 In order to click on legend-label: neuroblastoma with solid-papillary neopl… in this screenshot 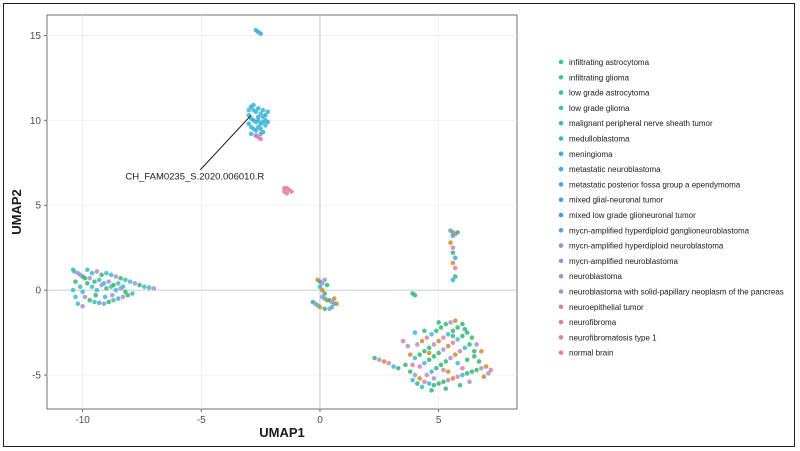, I will do `click(676, 292)`.